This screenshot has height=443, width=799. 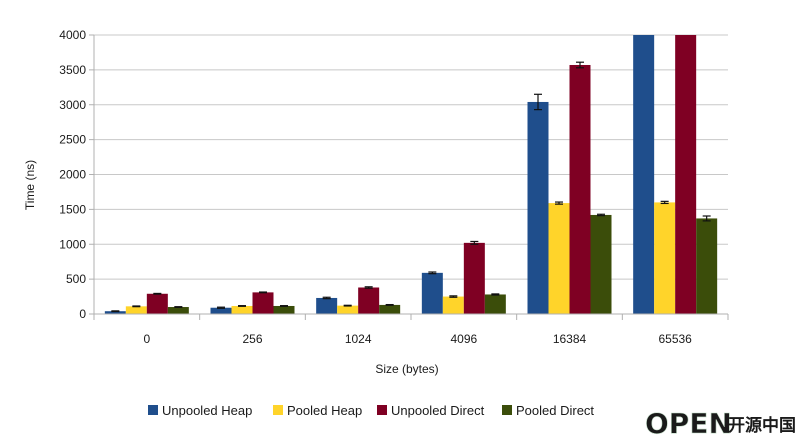 I want to click on legend-item: Pooled Heap, so click(x=317, y=410).